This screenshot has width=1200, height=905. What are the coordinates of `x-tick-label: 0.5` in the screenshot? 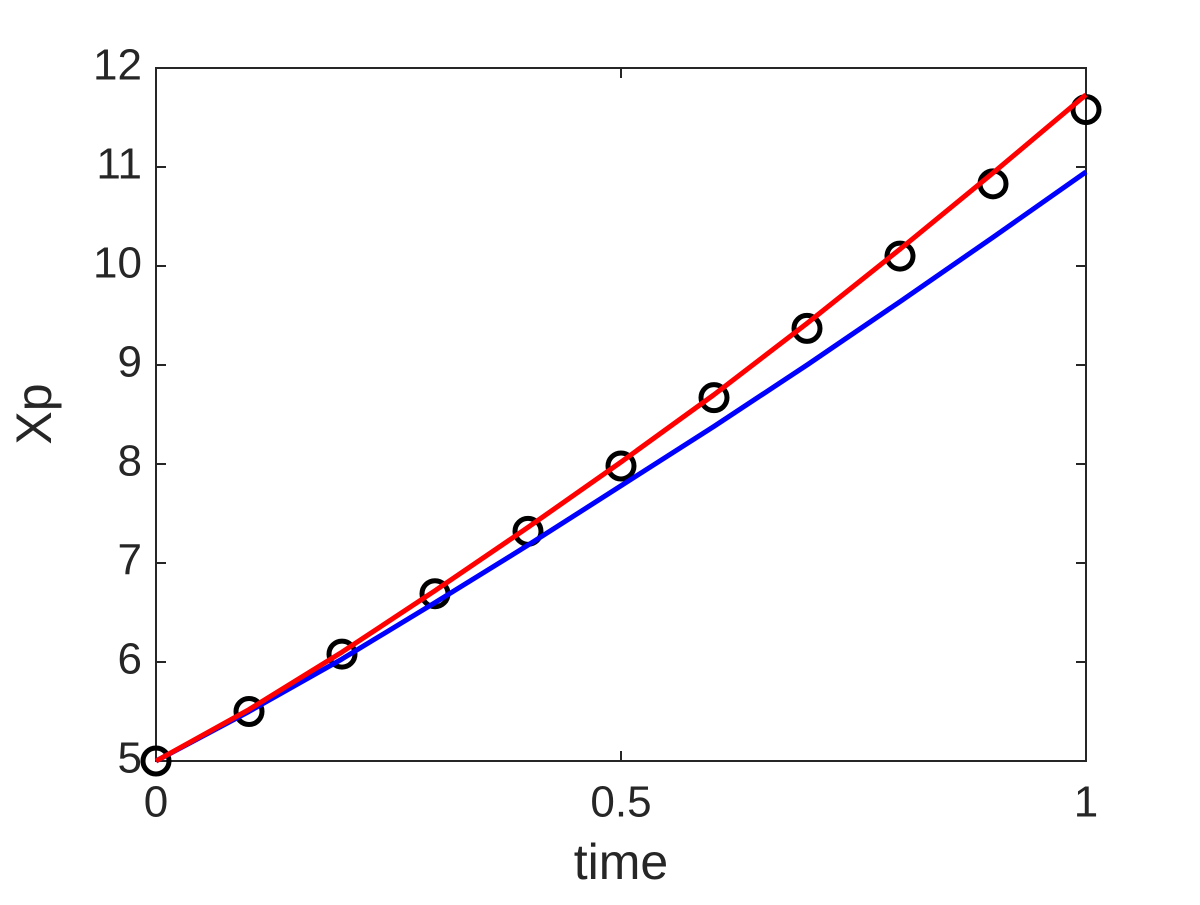 It's located at (620, 802).